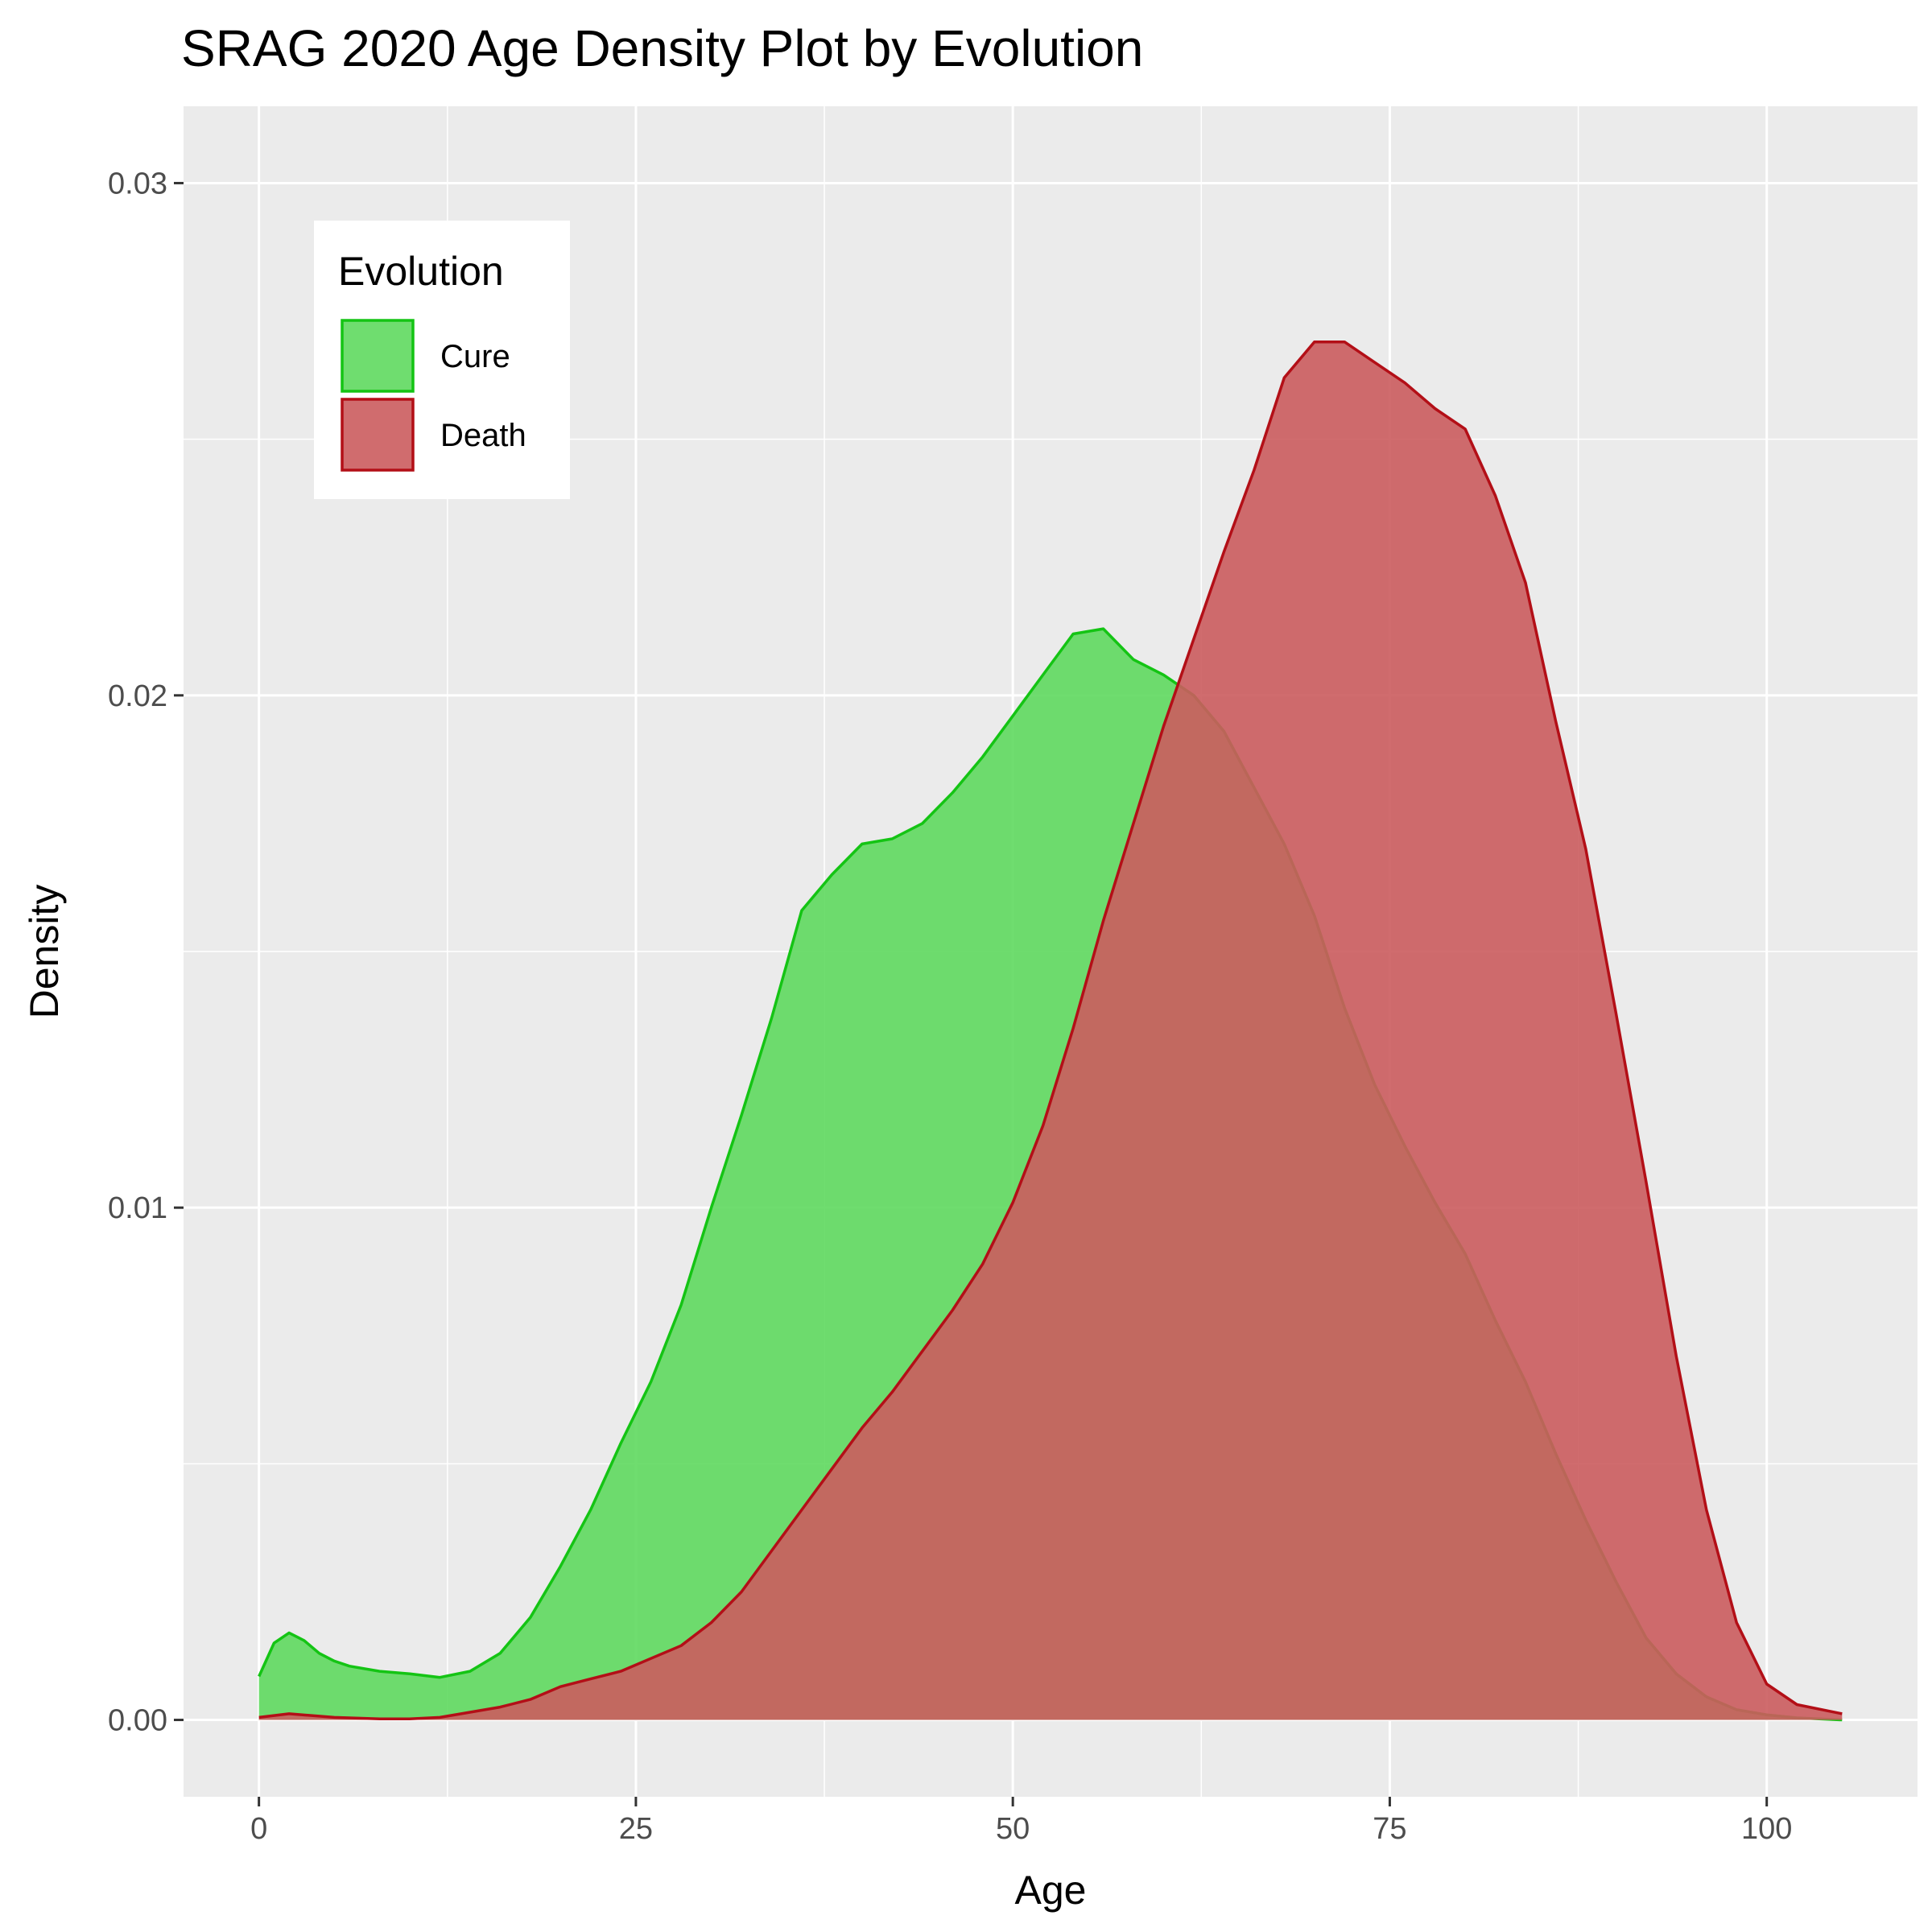 The image size is (1932, 1932). What do you see at coordinates (44, 952) in the screenshot?
I see `y-axis-title: Density` at bounding box center [44, 952].